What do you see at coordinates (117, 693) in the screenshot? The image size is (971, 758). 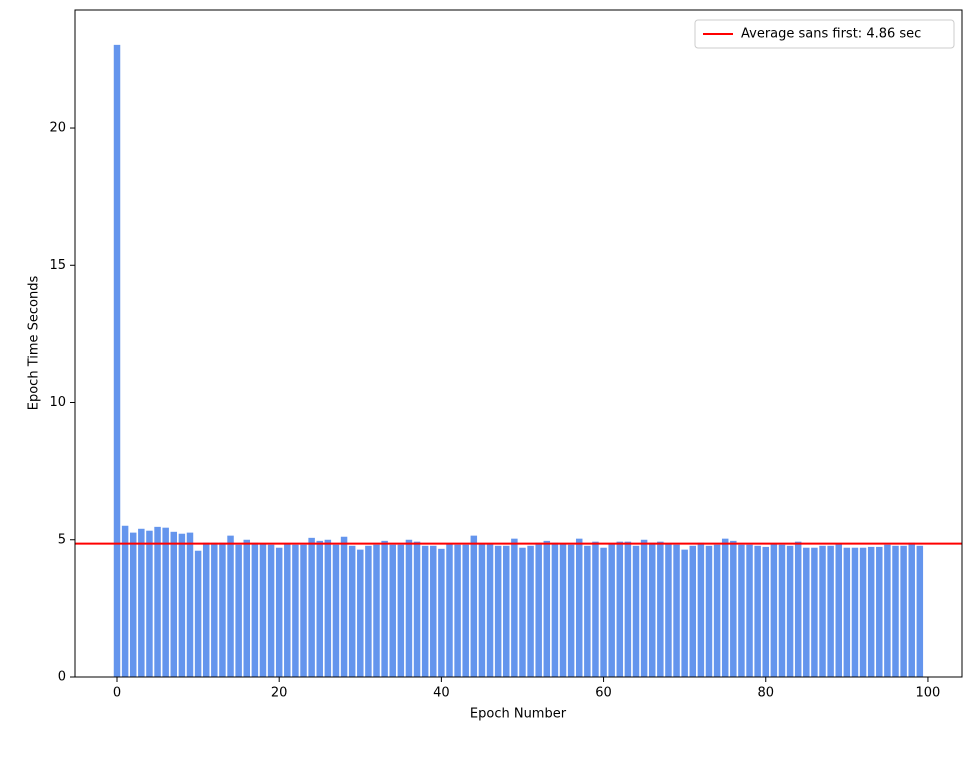 I see `x-tick-label: 0` at bounding box center [117, 693].